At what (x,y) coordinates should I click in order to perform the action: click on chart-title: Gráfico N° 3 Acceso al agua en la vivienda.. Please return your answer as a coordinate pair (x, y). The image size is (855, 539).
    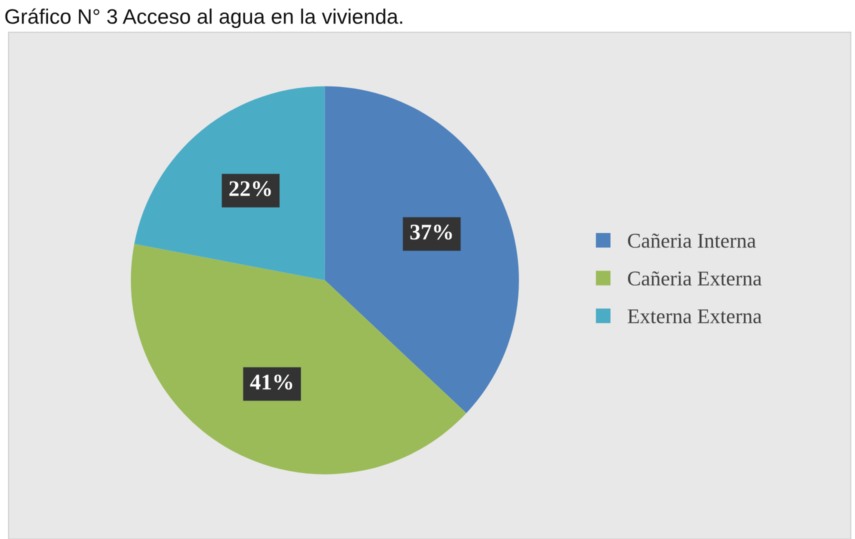
    Looking at the image, I should click on (203, 18).